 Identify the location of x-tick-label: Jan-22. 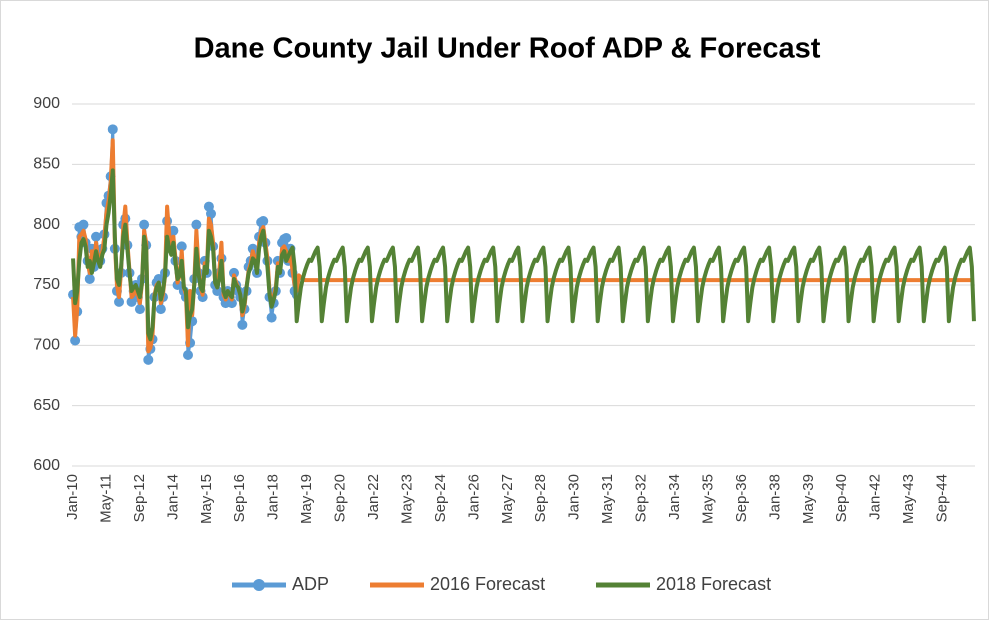
(373, 497).